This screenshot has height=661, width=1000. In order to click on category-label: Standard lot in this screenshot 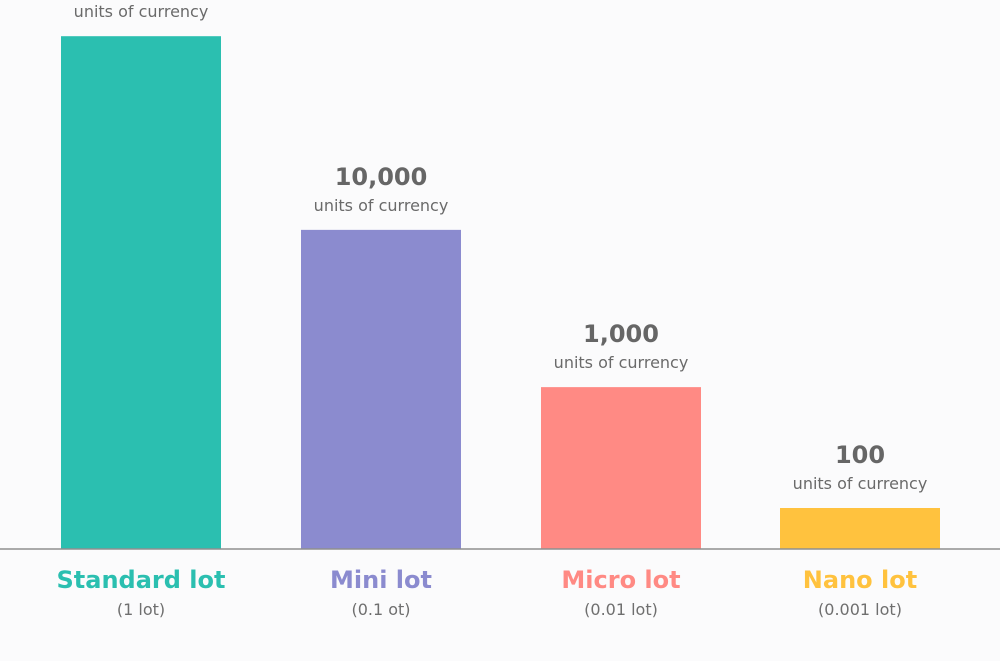, I will do `click(141, 580)`.